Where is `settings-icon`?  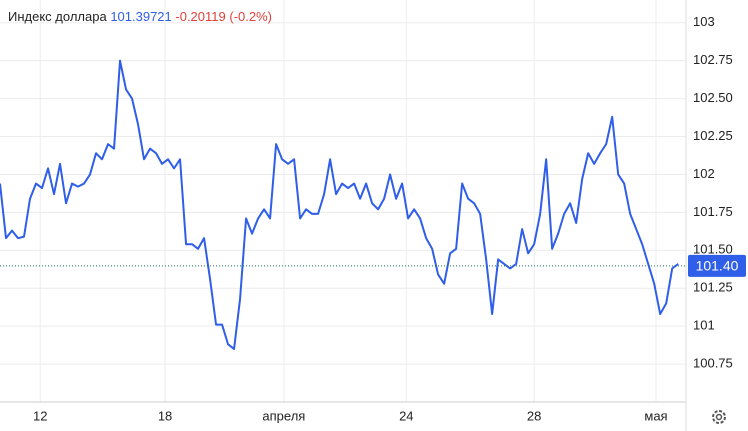
settings-icon is located at coordinates (719, 417).